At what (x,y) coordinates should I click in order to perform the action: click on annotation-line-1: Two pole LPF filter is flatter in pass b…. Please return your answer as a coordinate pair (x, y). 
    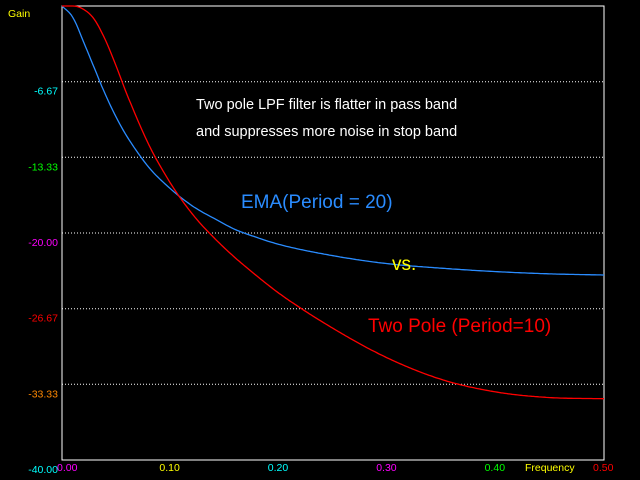
    Looking at the image, I should click on (326, 105).